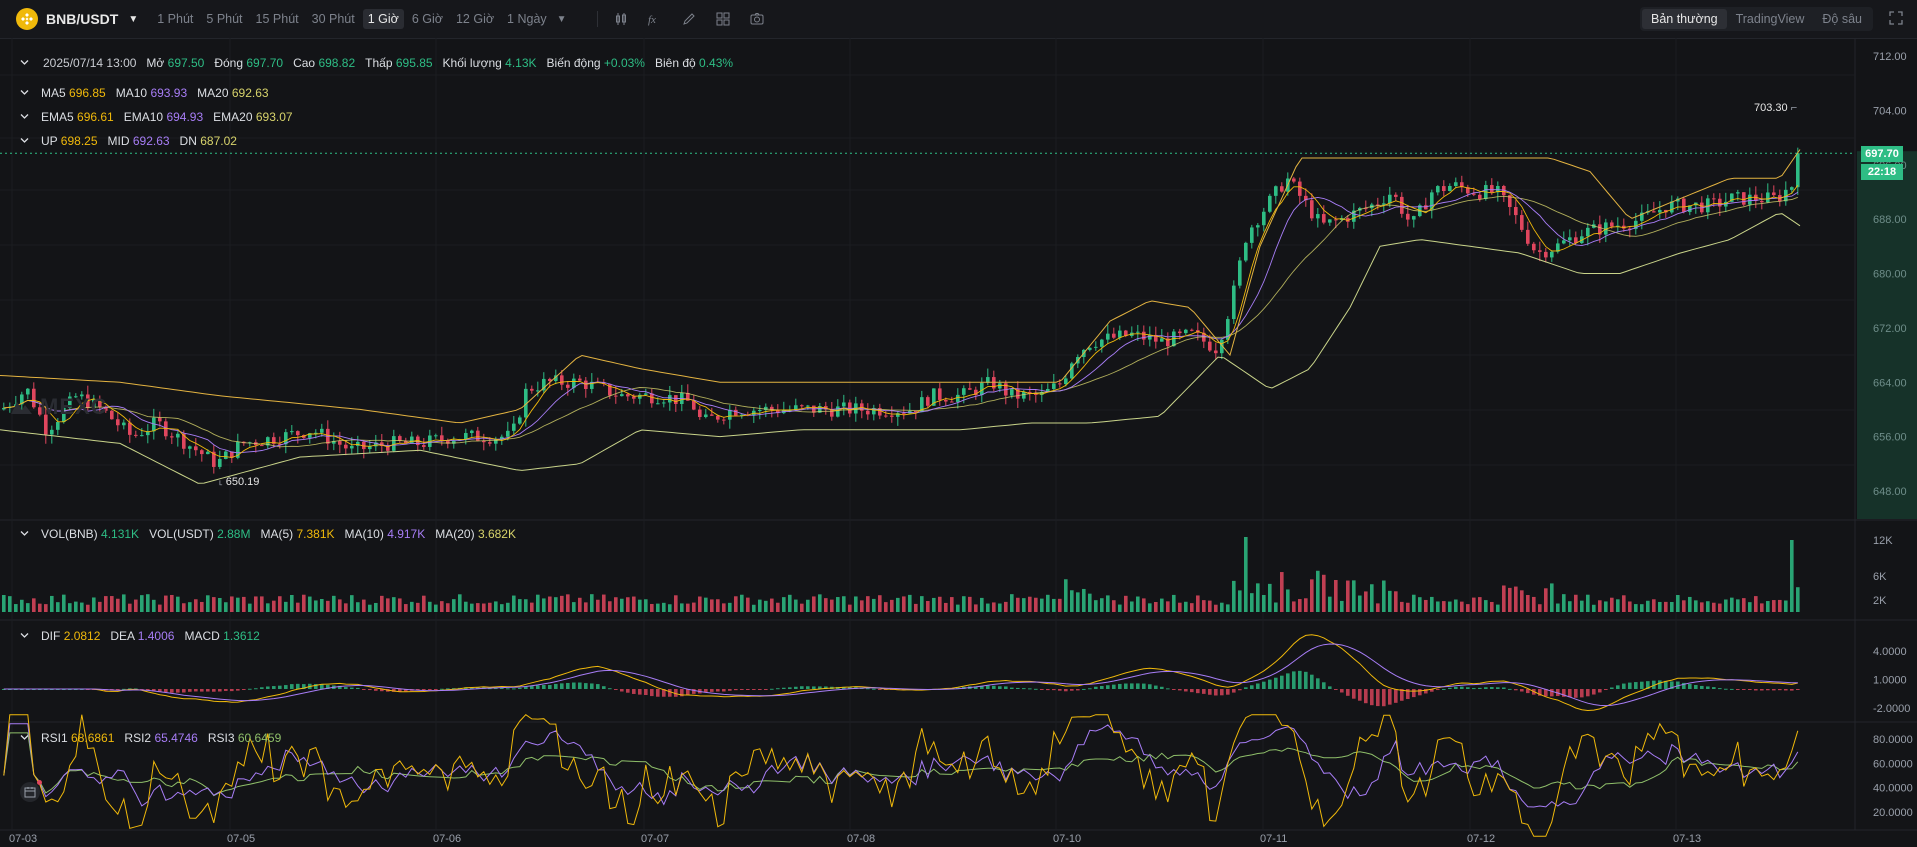 The width and height of the screenshot is (1917, 847). Describe the element at coordinates (655, 19) in the screenshot. I see `indicator-fx-icon: fx` at that location.